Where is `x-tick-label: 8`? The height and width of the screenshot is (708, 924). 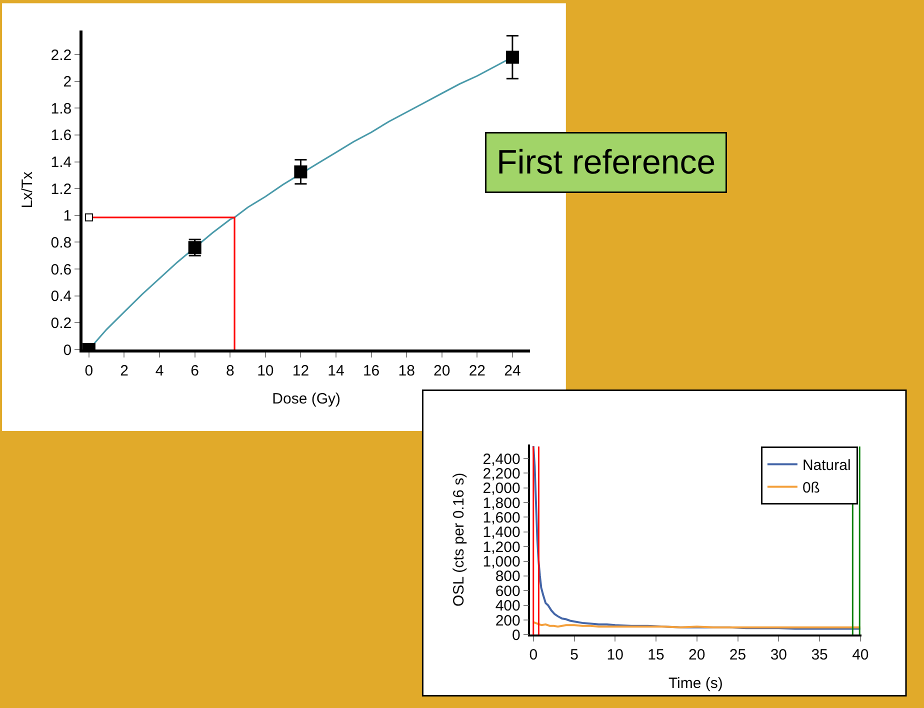 x-tick-label: 8 is located at coordinates (230, 371).